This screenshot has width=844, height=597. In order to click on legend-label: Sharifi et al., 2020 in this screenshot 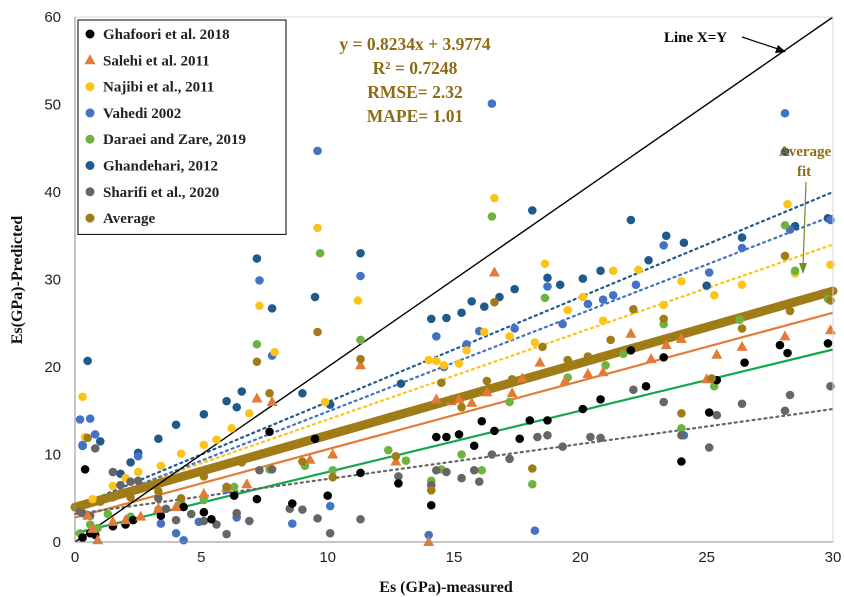, I will do `click(161, 193)`.